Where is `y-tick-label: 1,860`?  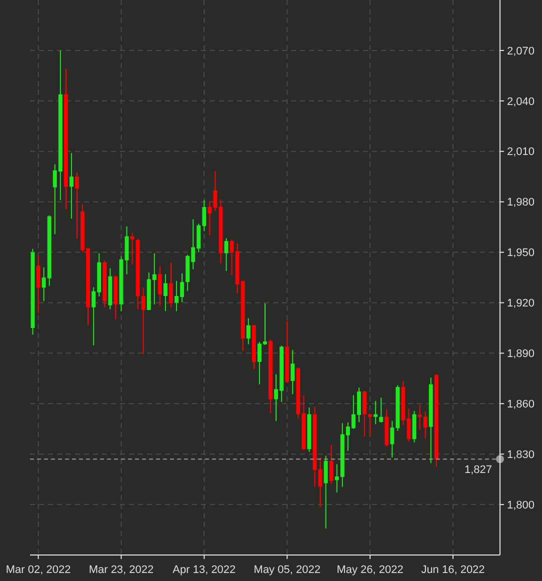
y-tick-label: 1,860 is located at coordinates (521, 404).